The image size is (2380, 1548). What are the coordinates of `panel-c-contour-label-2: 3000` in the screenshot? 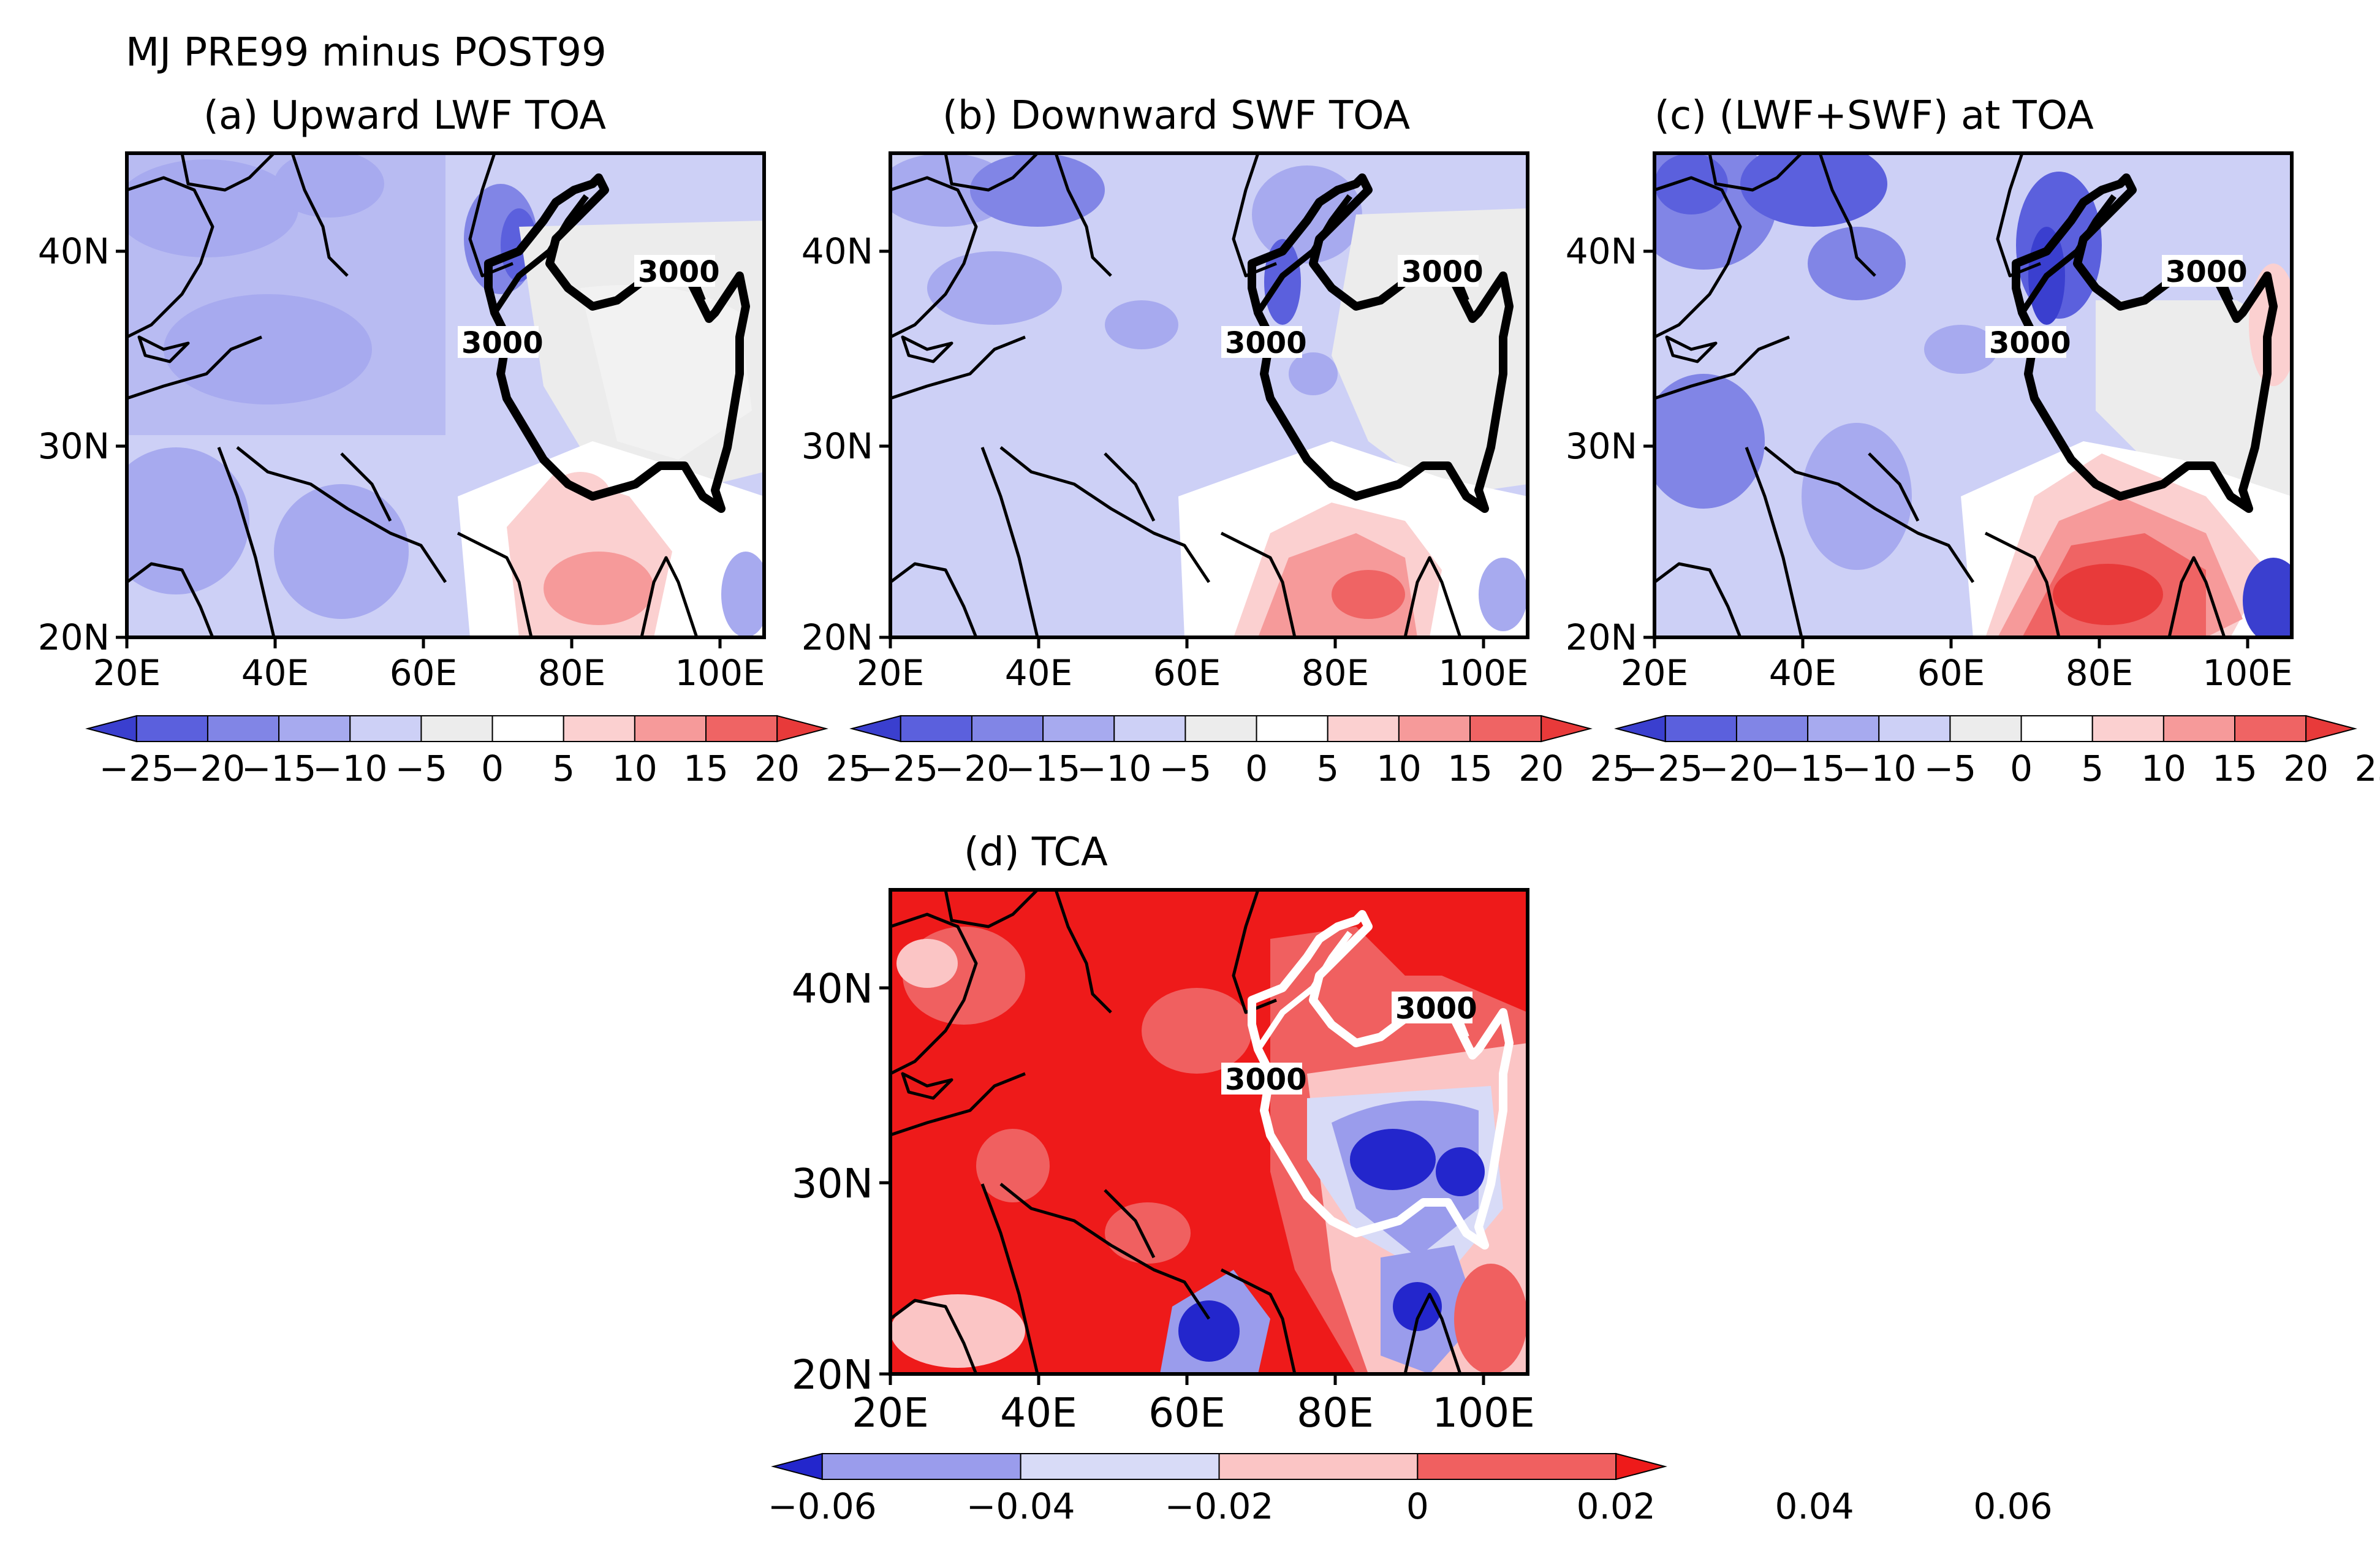 It's located at (2205, 272).